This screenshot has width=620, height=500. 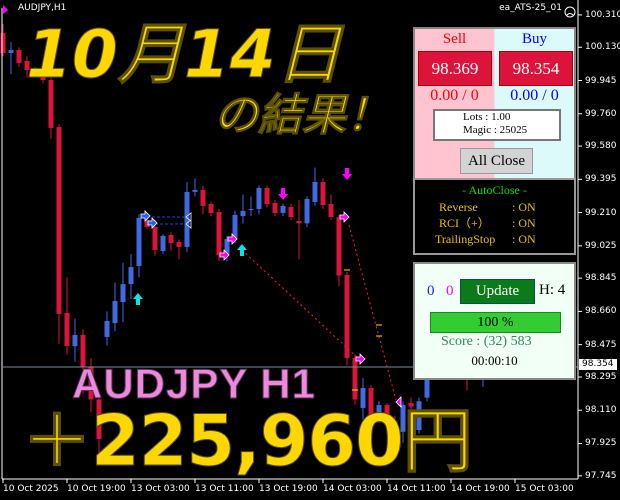 I want to click on magic-value: Magic : 25025, so click(x=495, y=130).